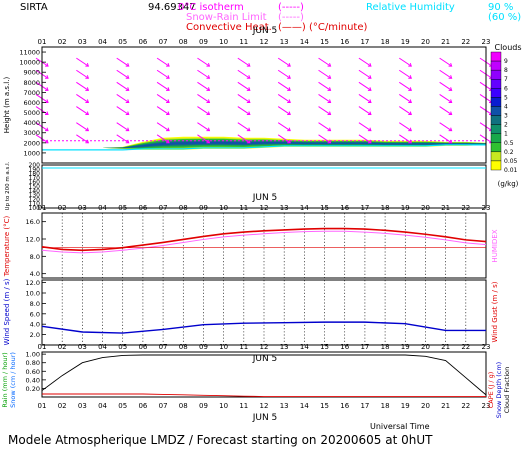  I want to click on wind-hour-label: 04, so click(102, 347).